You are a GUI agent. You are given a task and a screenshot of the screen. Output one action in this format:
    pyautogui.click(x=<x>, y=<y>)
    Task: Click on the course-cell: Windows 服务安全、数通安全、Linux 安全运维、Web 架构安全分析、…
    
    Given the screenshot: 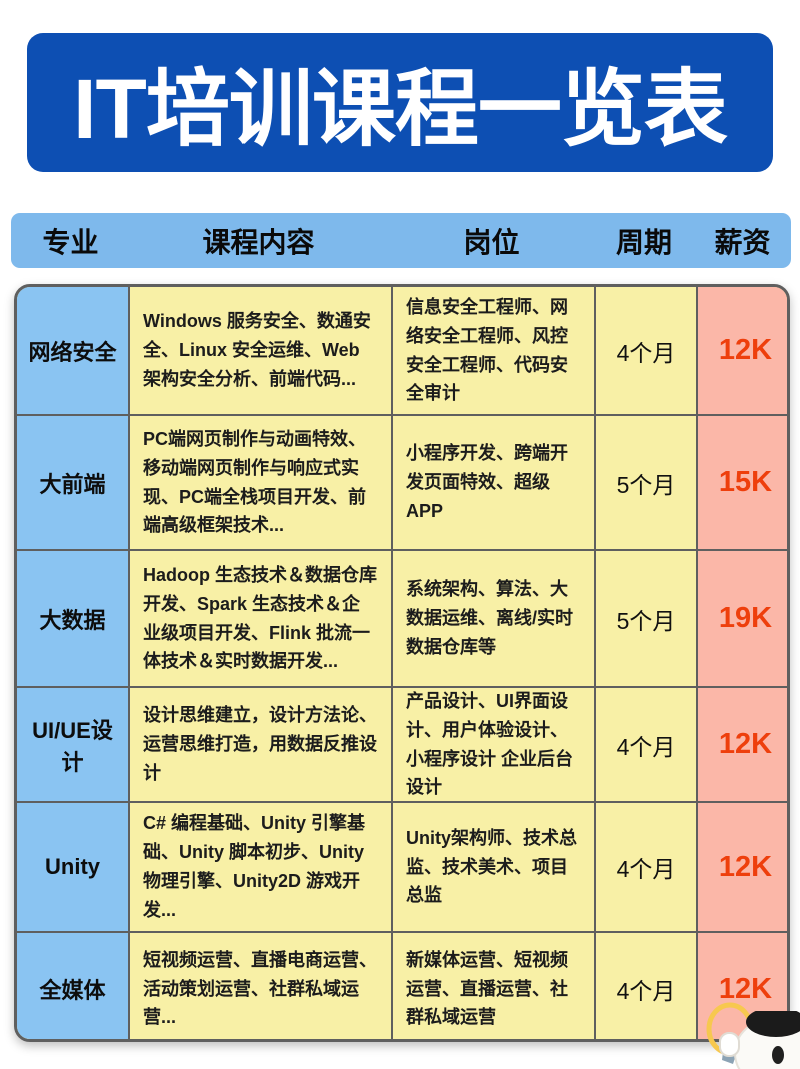 What is the action you would take?
    pyautogui.click(x=261, y=351)
    